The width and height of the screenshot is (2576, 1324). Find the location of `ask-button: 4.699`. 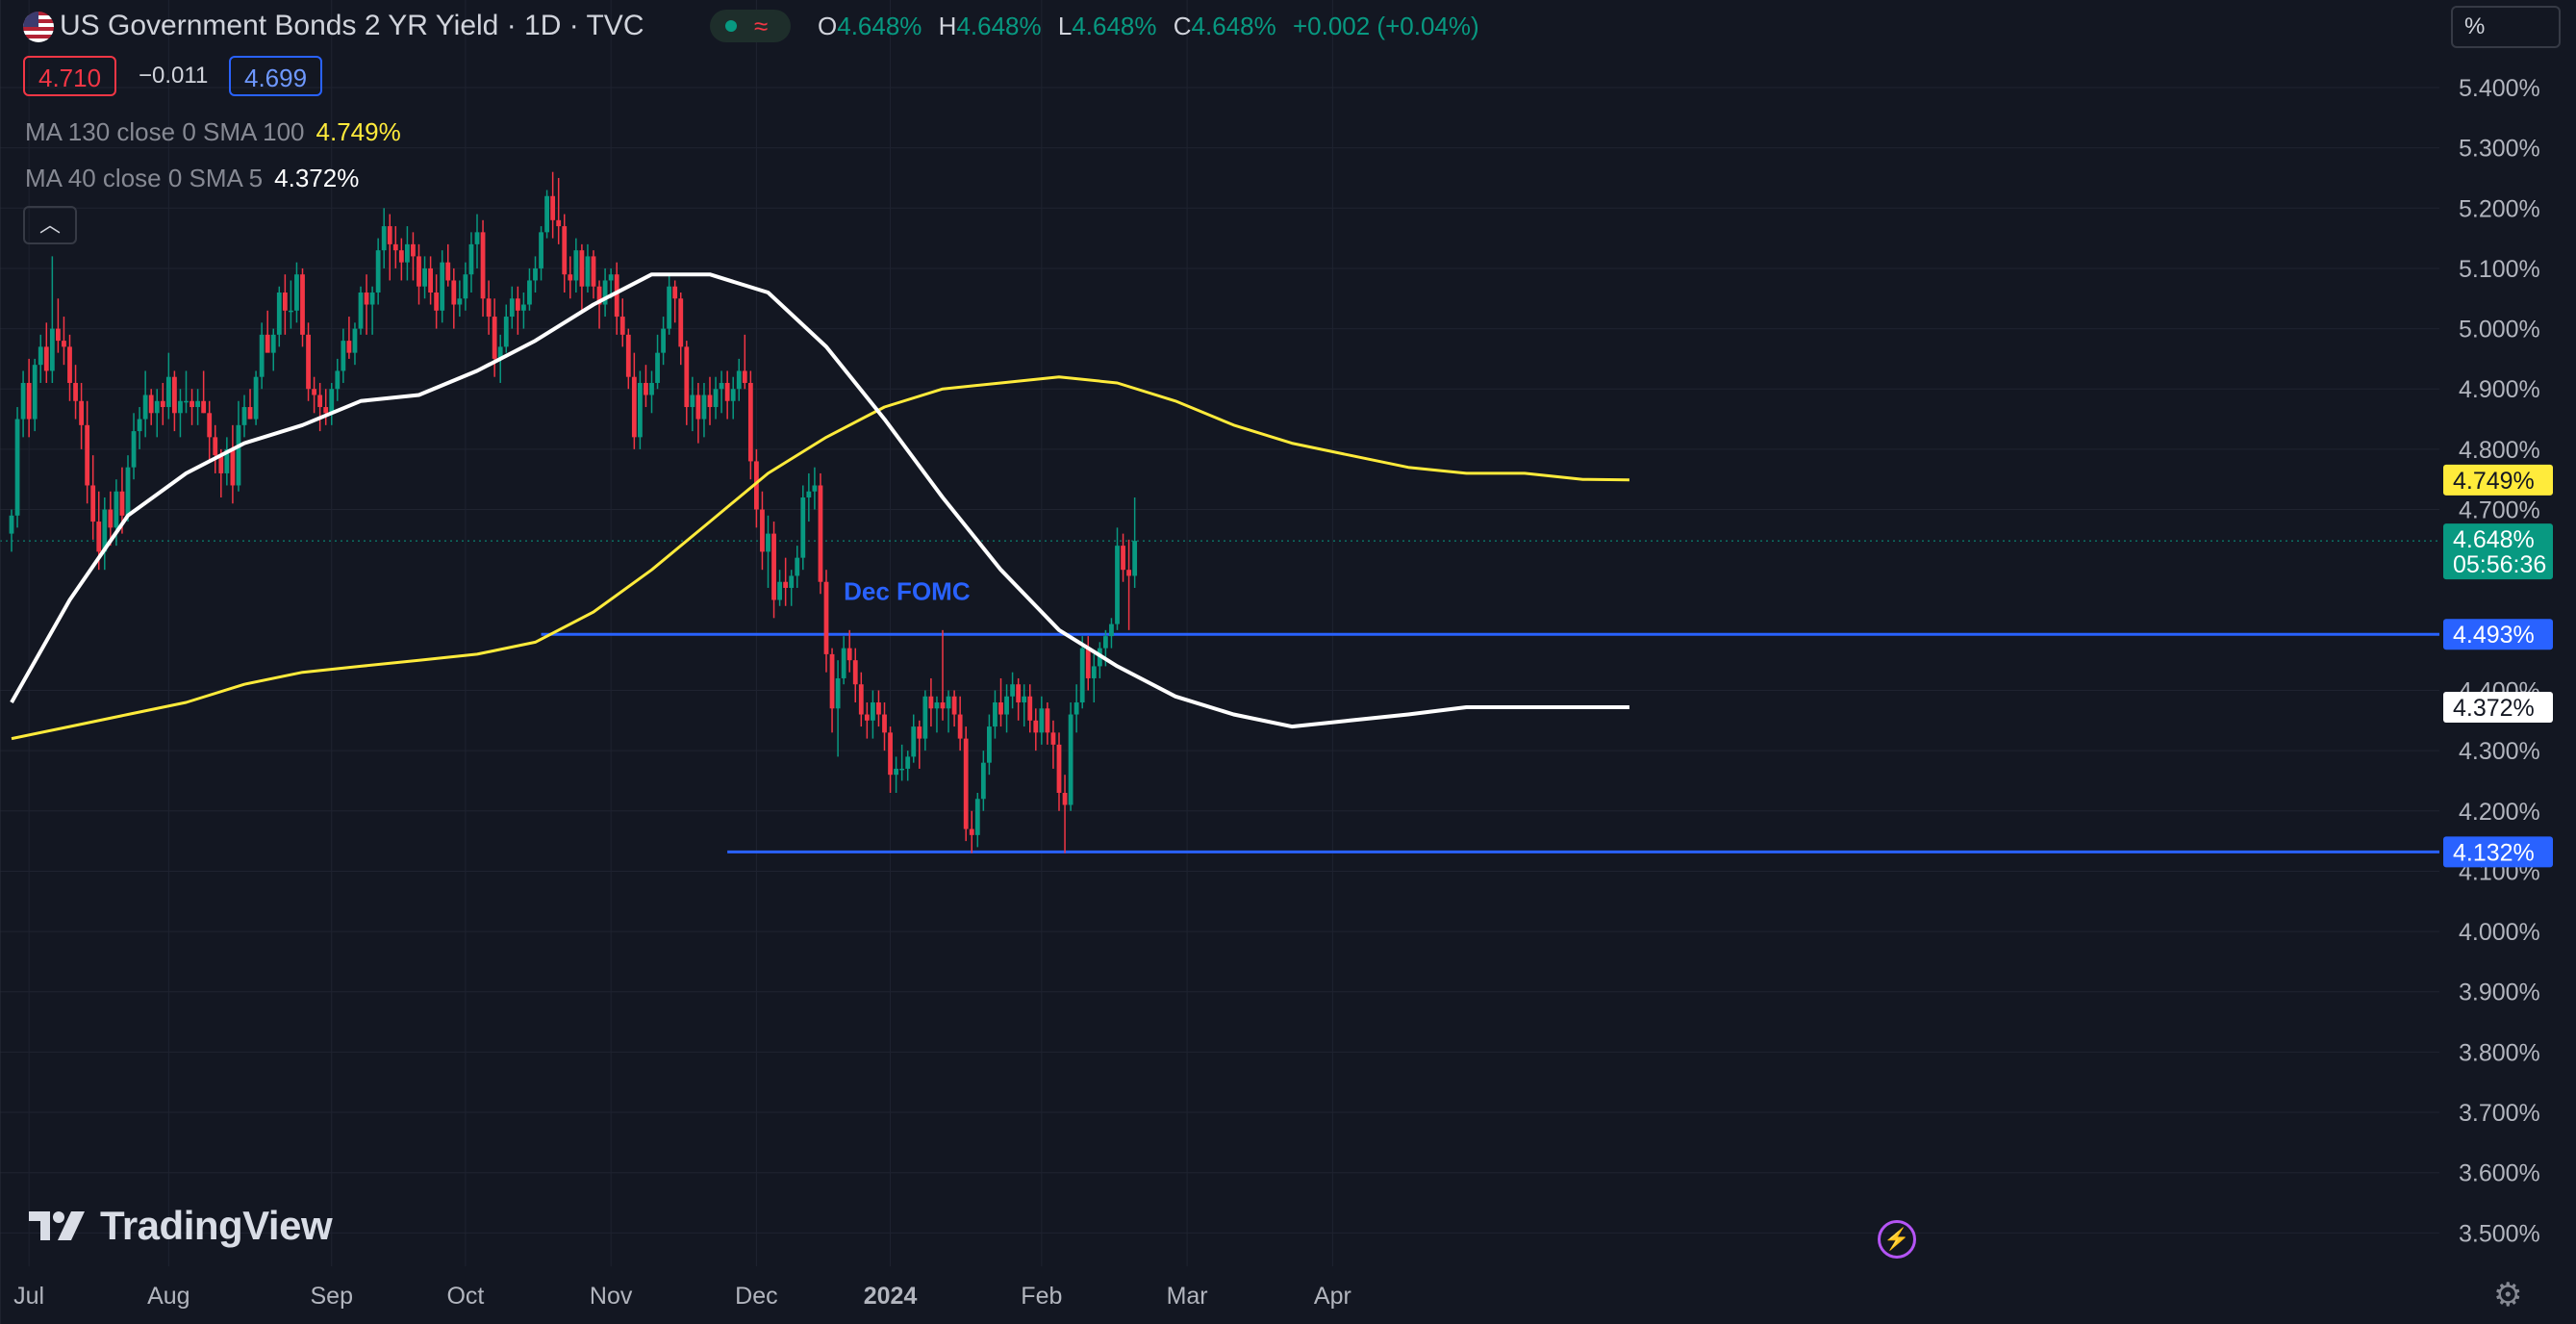

ask-button: 4.699 is located at coordinates (276, 76).